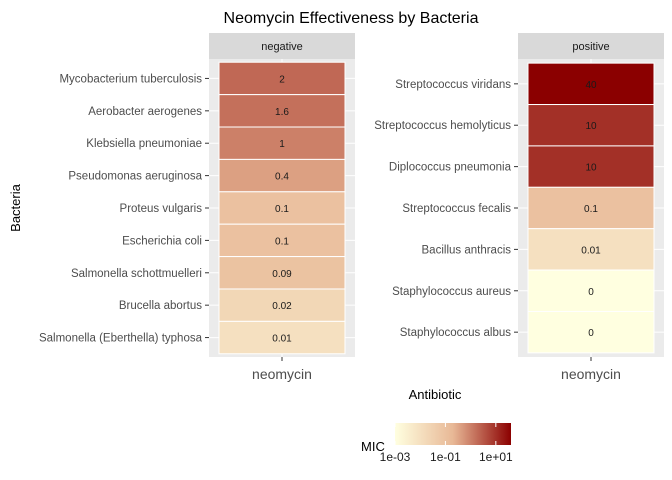  What do you see at coordinates (442, 126) in the screenshot?
I see `y-tick-label: Streptococcus hemolyticus` at bounding box center [442, 126].